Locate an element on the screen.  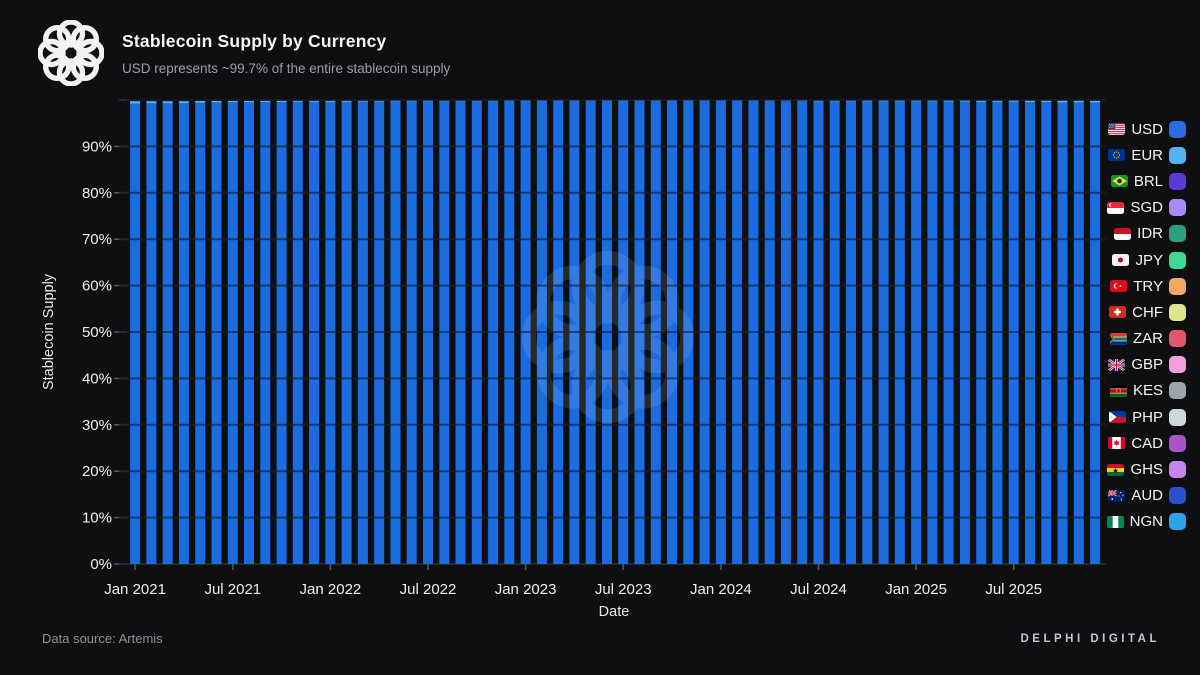
legend-item-ghs: GHS is located at coordinates (1146, 469).